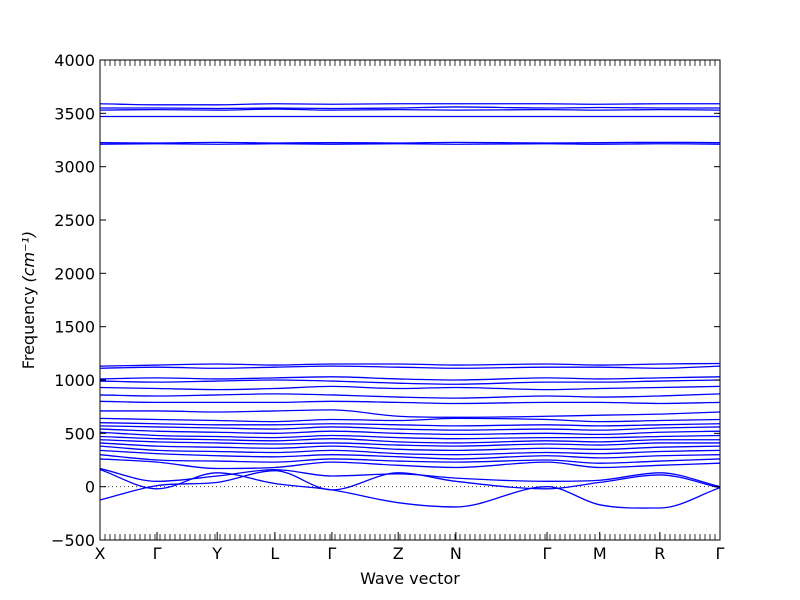  What do you see at coordinates (28, 257) in the screenshot?
I see `y-axis-title-unit: (cm⁻¹)` at bounding box center [28, 257].